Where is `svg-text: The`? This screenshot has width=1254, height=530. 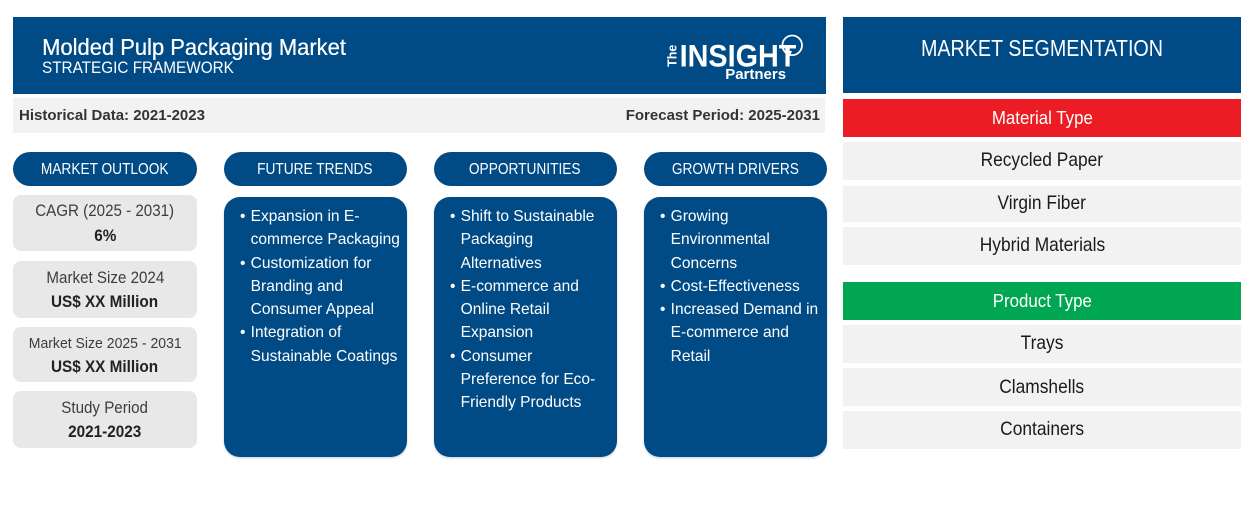 svg-text: The is located at coordinates (673, 56).